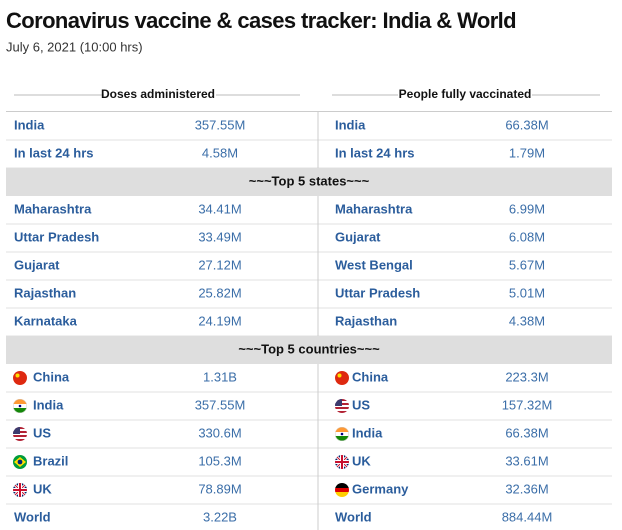  What do you see at coordinates (220, 152) in the screenshot?
I see `row-value: 4.58M` at bounding box center [220, 152].